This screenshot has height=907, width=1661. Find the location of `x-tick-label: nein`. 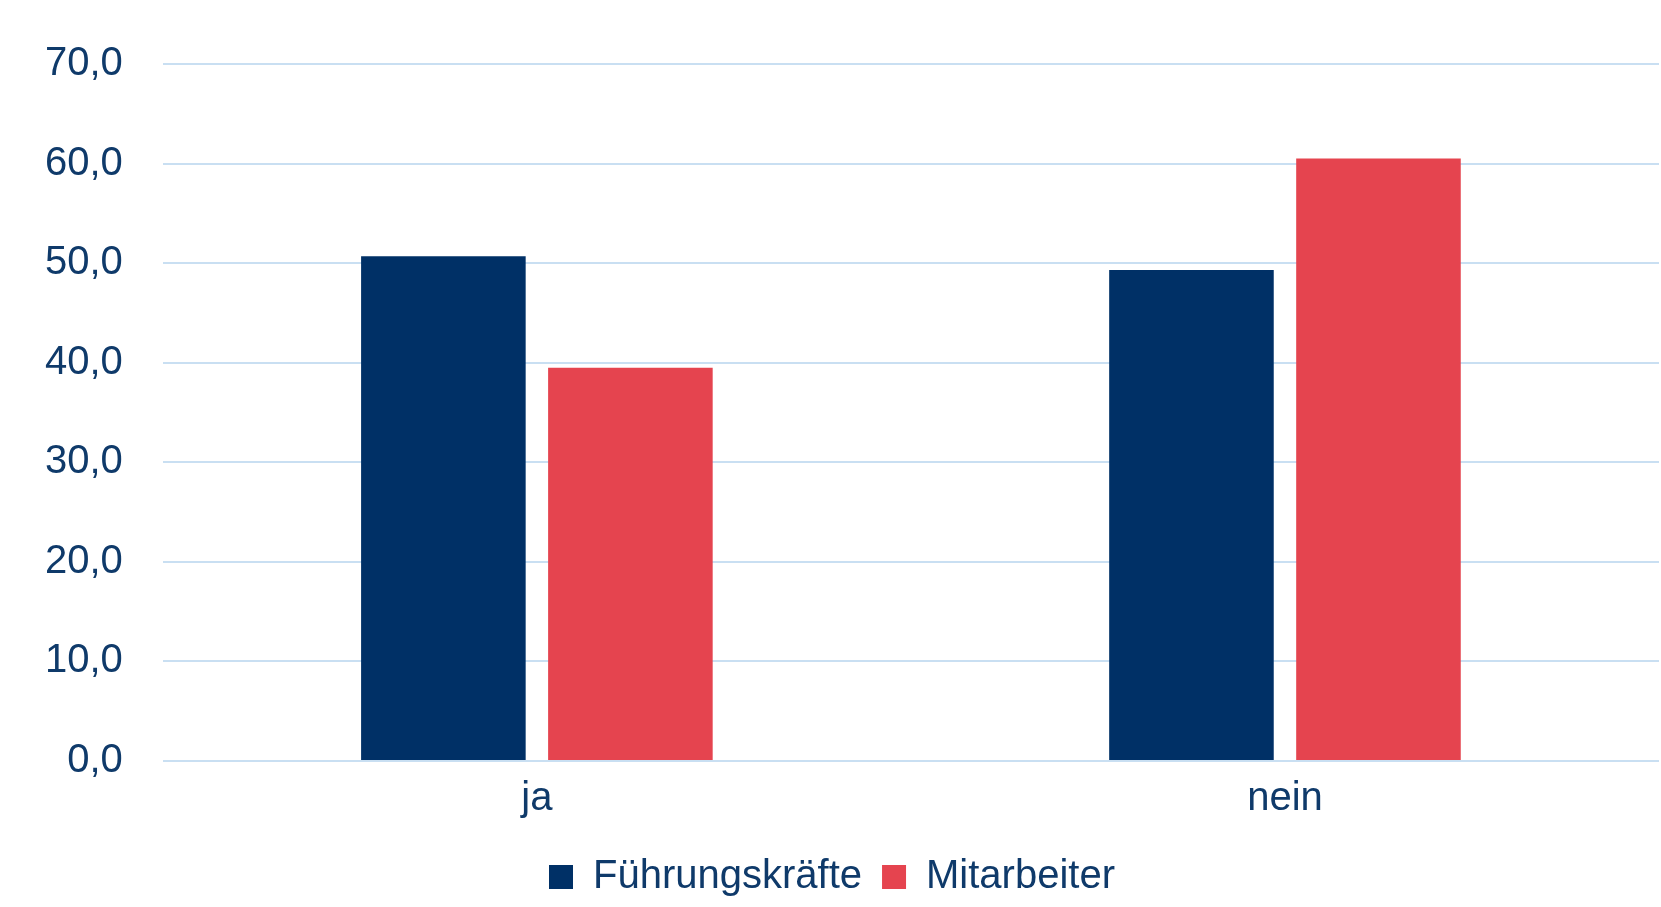

x-tick-label: nein is located at coordinates (1285, 796).